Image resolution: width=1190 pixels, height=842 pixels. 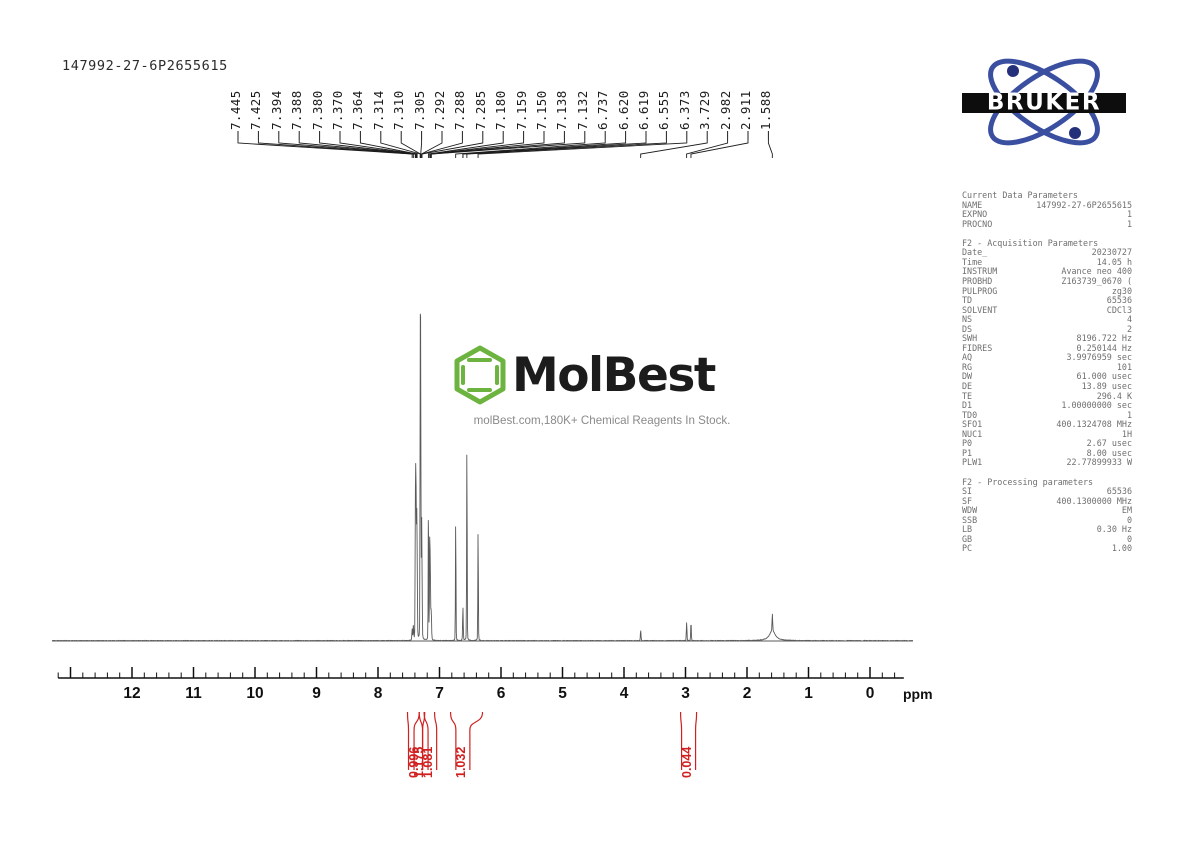 I want to click on param-value: 3.9976959 sec, so click(x=1099, y=357).